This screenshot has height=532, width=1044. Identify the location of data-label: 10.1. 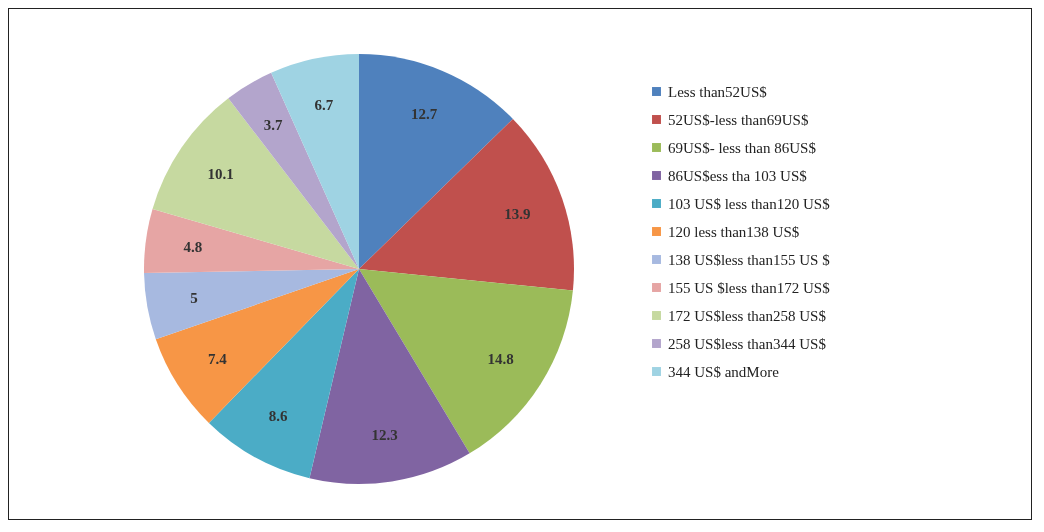
(220, 174).